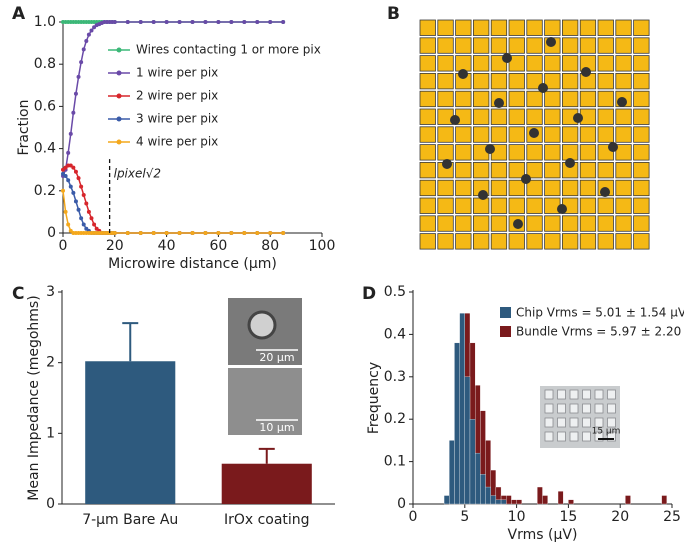 The height and width of the screenshot is (544, 684). I want to click on y-tick-label: 0.4, so click(395, 334).